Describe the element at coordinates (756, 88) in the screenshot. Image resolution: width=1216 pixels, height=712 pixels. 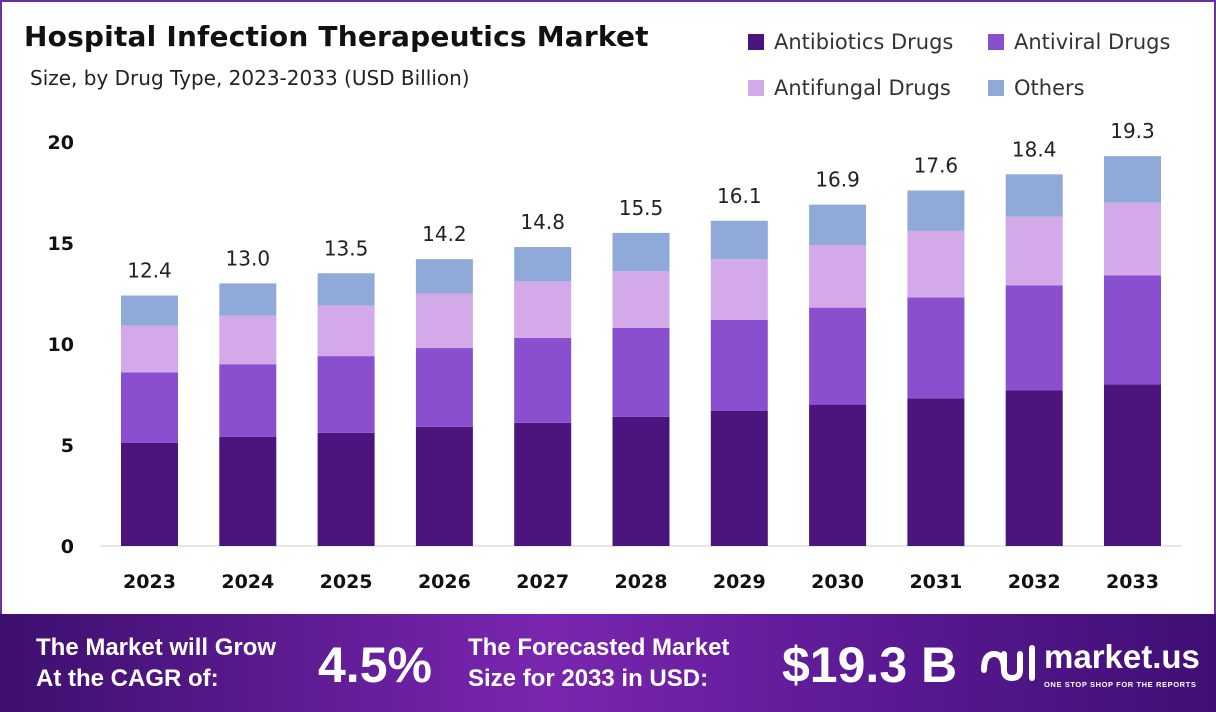
I see `legend-swatch-antifungal` at that location.